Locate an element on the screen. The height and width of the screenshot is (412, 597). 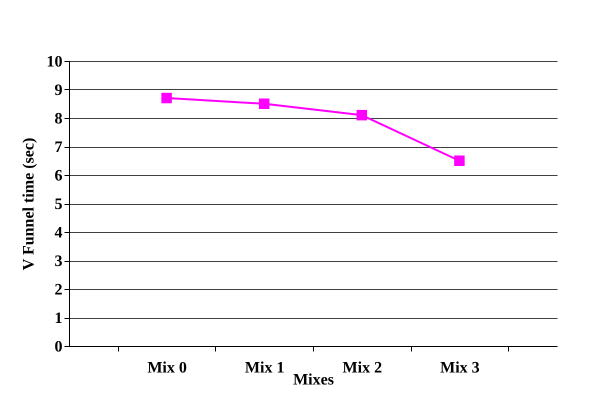
x-axis-title: Mixes is located at coordinates (313, 380).